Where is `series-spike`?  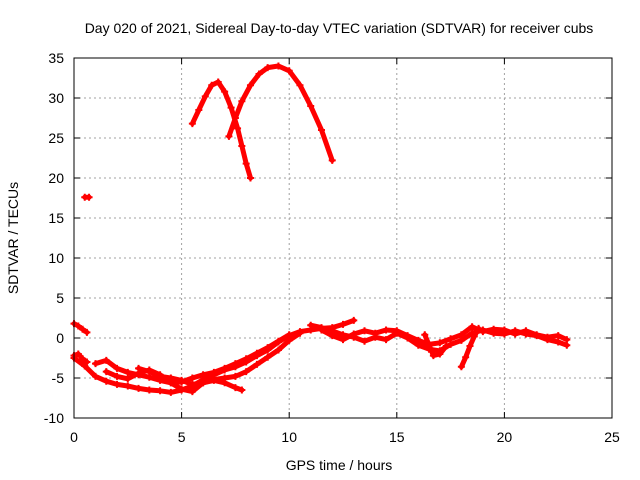 series-spike is located at coordinates (470, 347).